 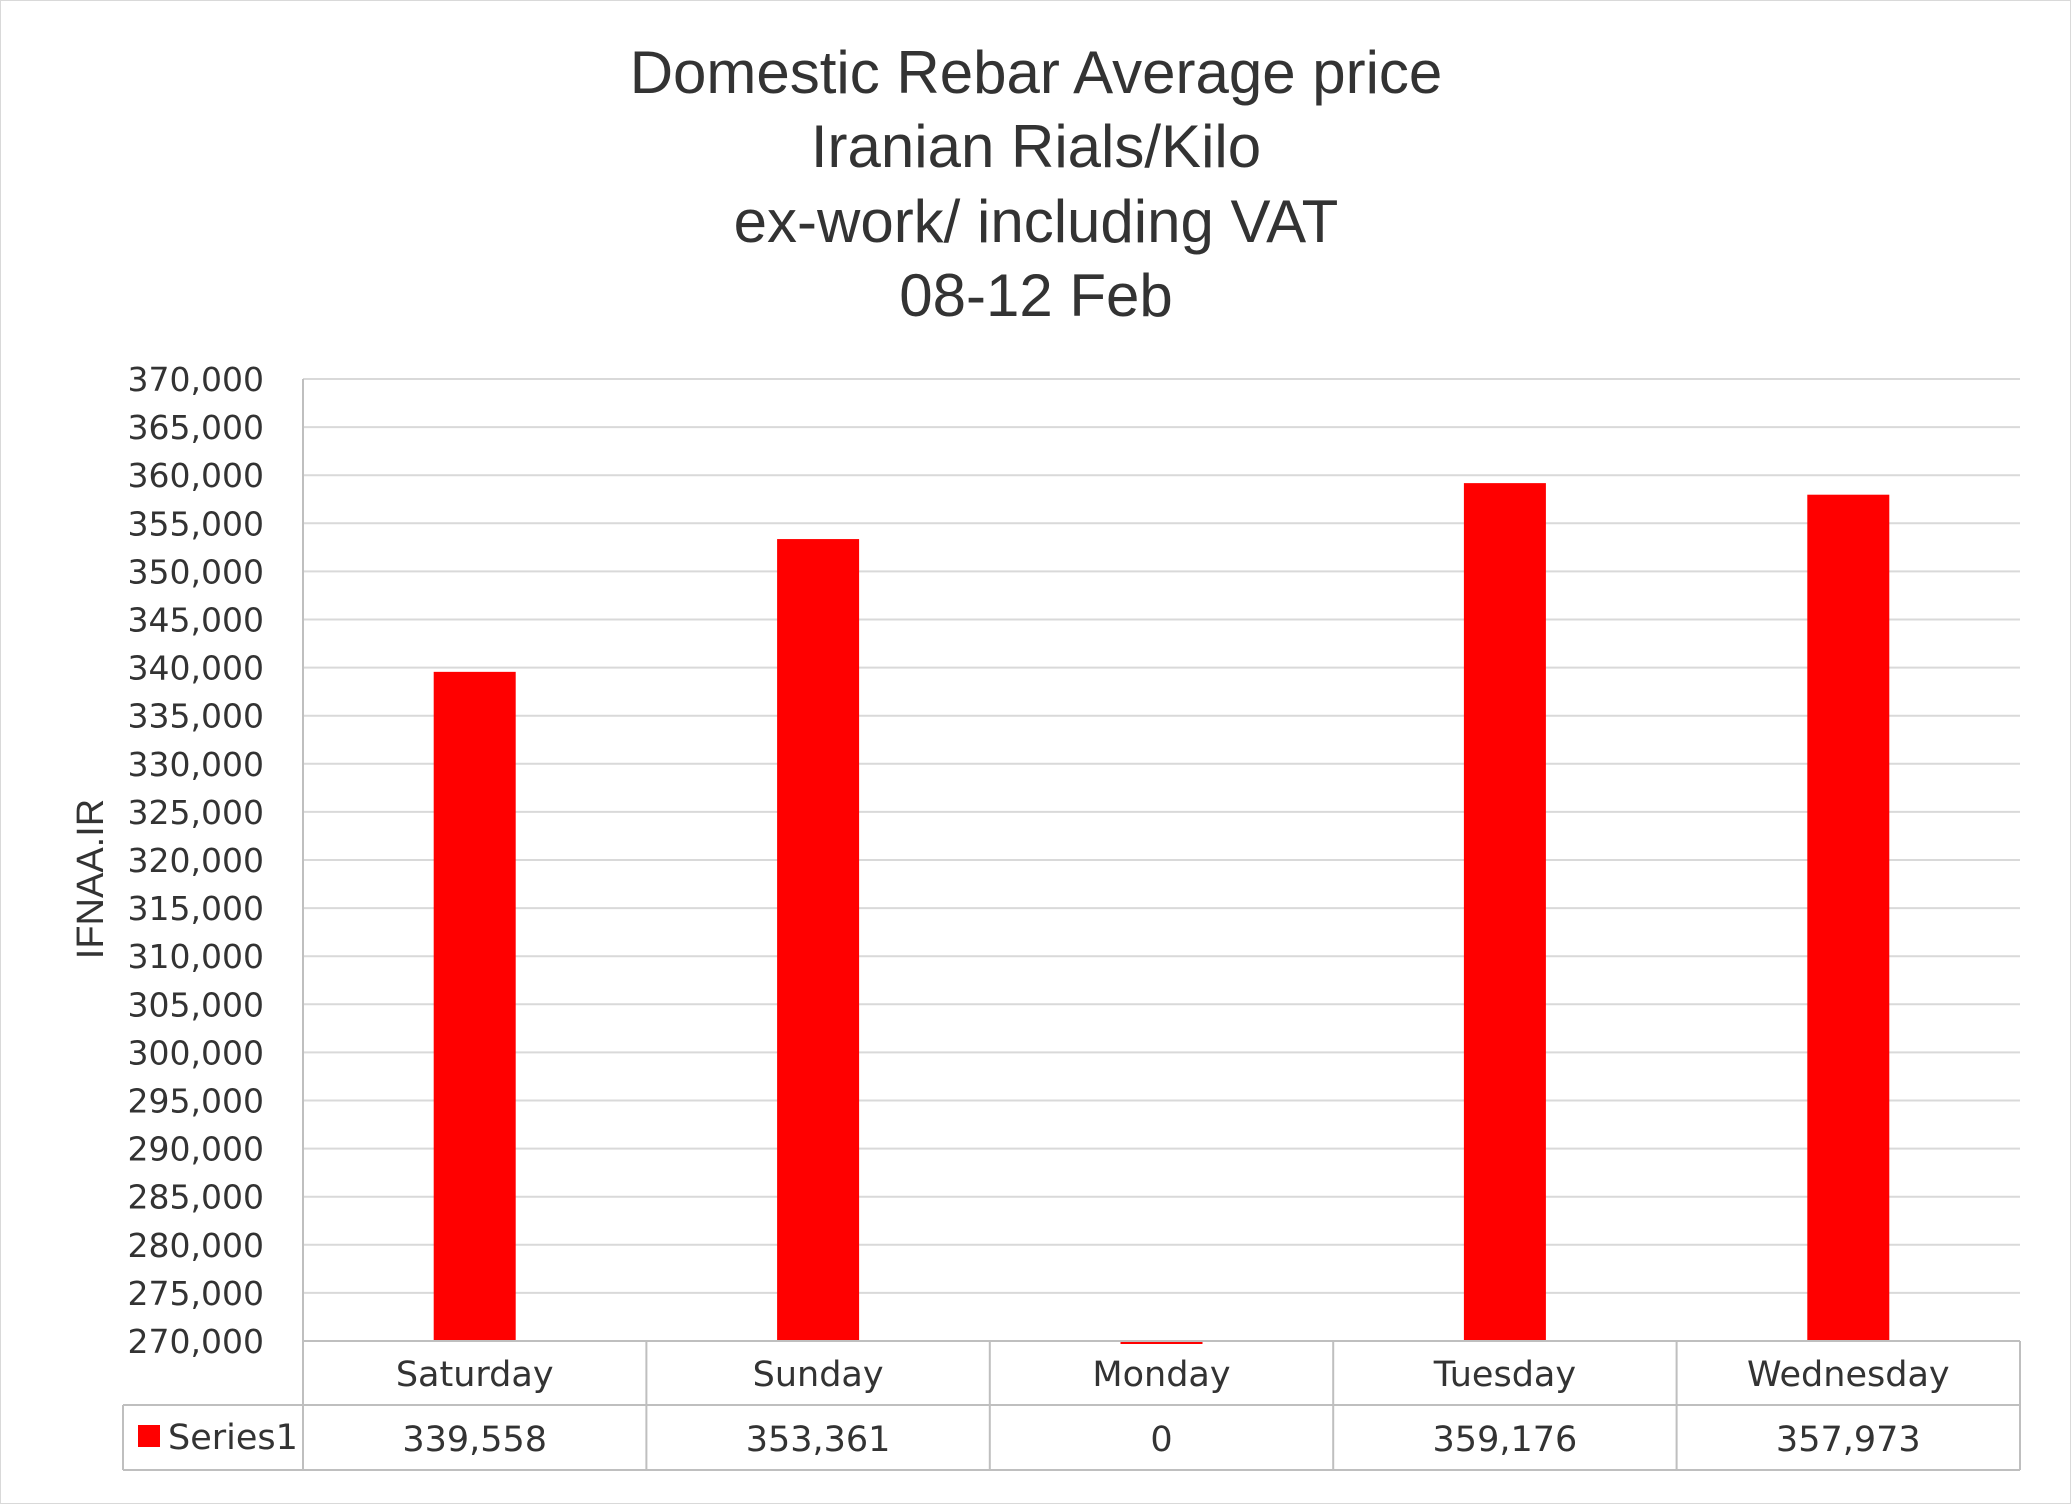 I want to click on chart-title-line-2: Iranian Rials/Kilo, so click(x=1036, y=146).